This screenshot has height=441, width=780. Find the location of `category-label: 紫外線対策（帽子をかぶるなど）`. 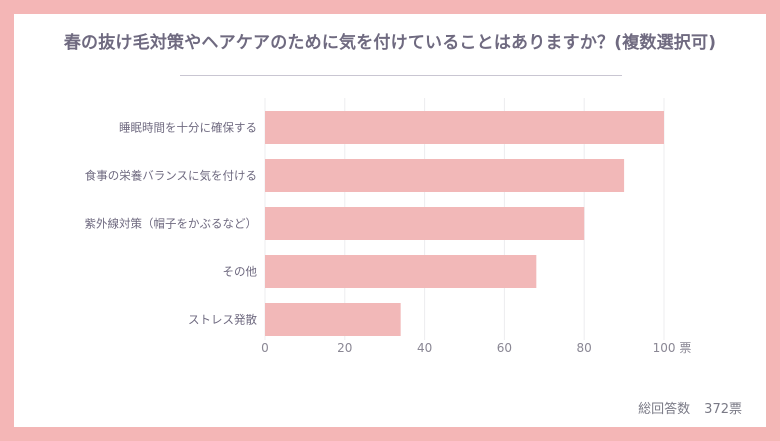

category-label: 紫外線対策（帽子をかぶるなど） is located at coordinates (171, 224).